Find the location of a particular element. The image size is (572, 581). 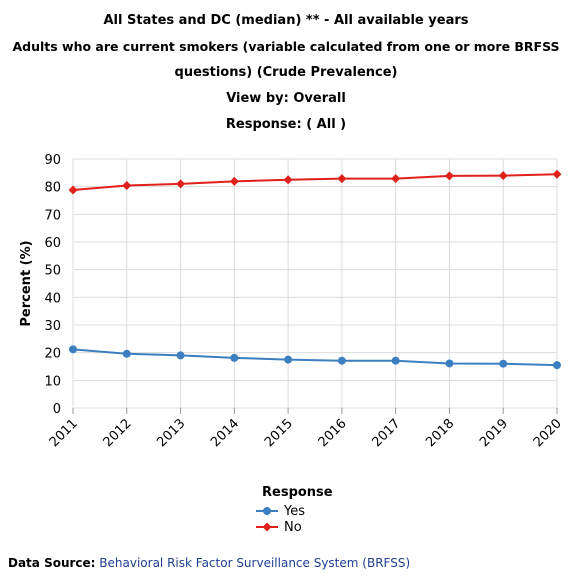

chart-legend: Response Yes No is located at coordinates (314, 510).